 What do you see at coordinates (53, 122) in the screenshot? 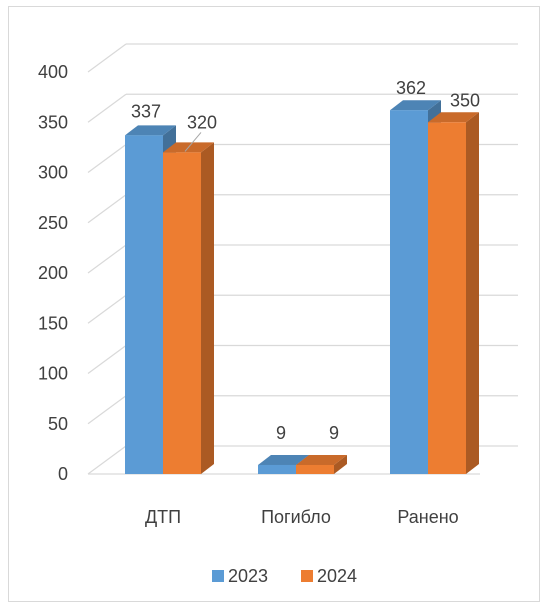
I see `y-tick-label: 350` at bounding box center [53, 122].